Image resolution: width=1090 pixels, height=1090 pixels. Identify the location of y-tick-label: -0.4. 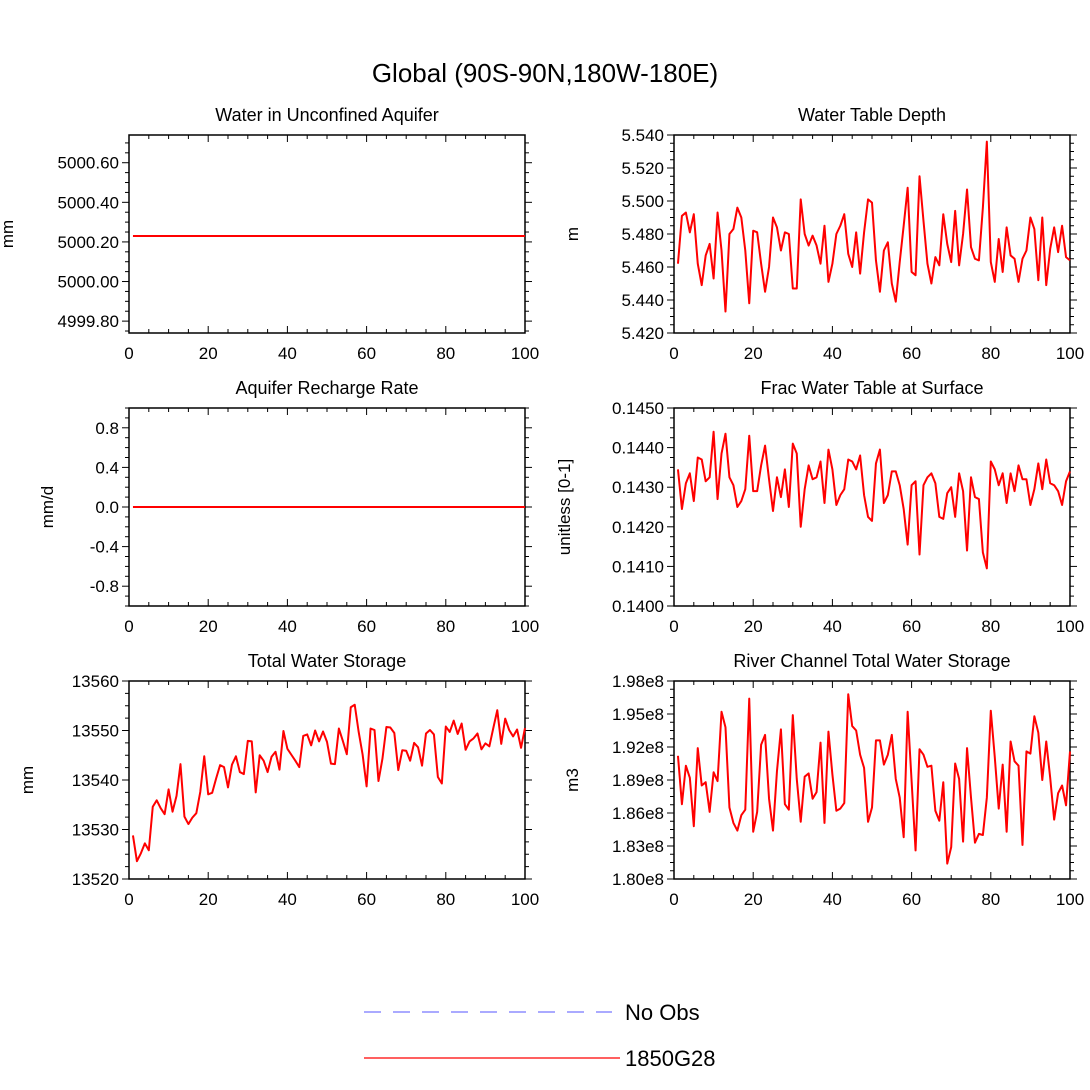
(104, 547).